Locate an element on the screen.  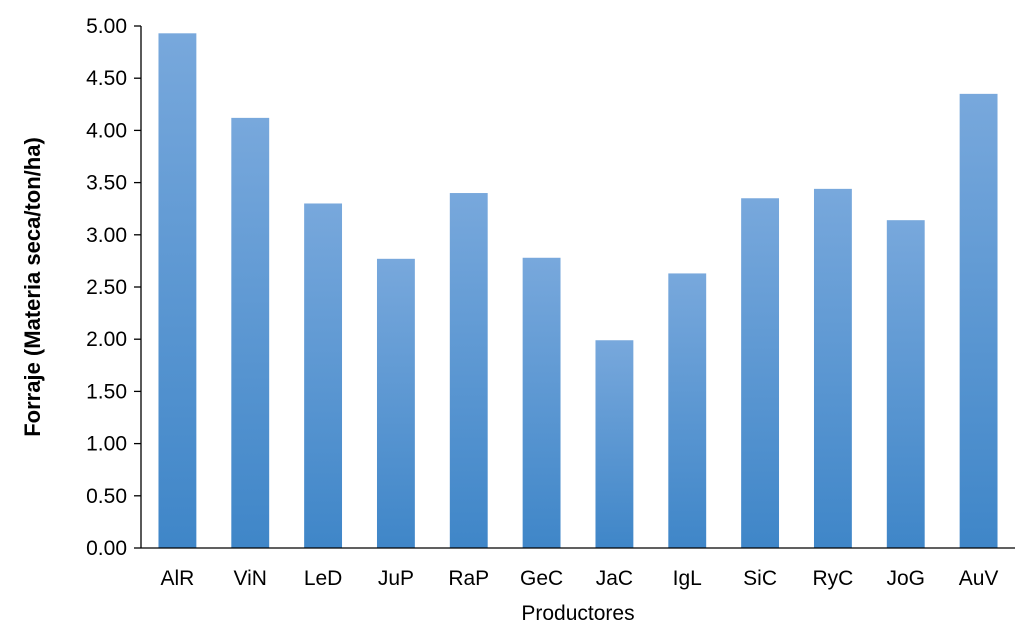
y-tick-label: 2.50 is located at coordinates (106, 287).